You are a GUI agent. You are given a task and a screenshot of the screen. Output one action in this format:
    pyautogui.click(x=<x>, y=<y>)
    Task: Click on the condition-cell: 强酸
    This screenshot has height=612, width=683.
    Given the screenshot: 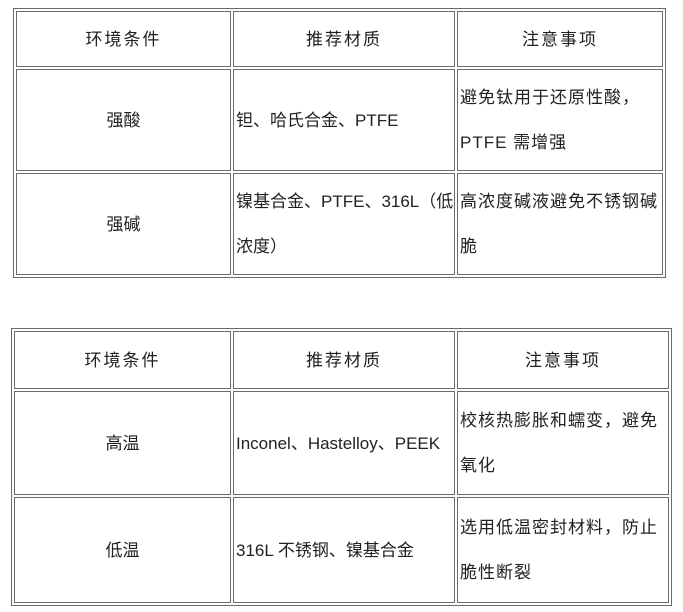 What is the action you would take?
    pyautogui.click(x=123, y=120)
    